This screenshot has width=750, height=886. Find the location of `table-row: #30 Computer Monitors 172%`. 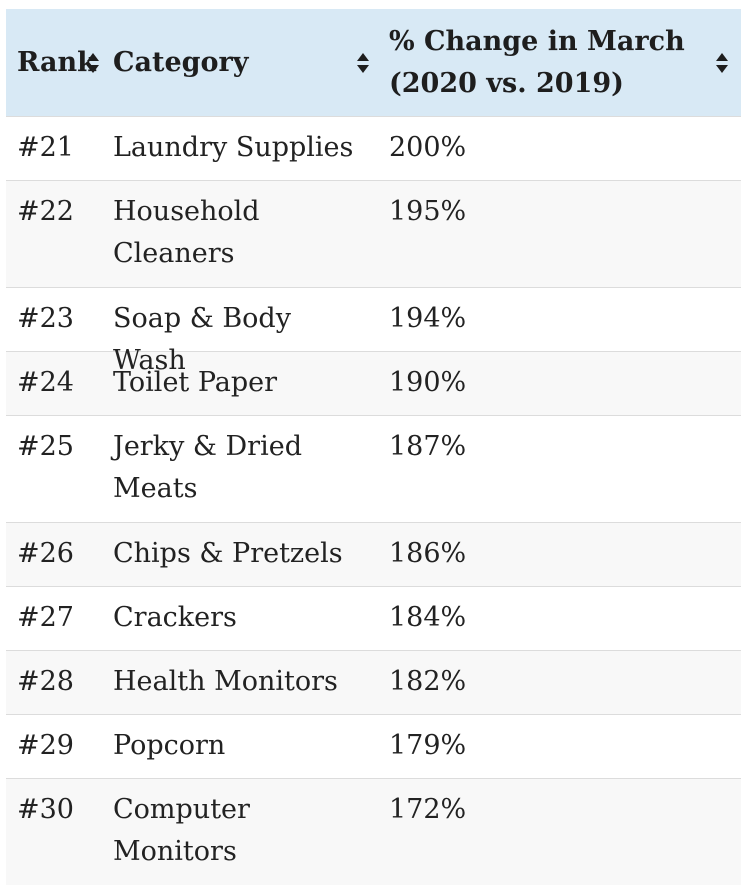

table-row: #30 Computer Monitors 172% is located at coordinates (373, 831).